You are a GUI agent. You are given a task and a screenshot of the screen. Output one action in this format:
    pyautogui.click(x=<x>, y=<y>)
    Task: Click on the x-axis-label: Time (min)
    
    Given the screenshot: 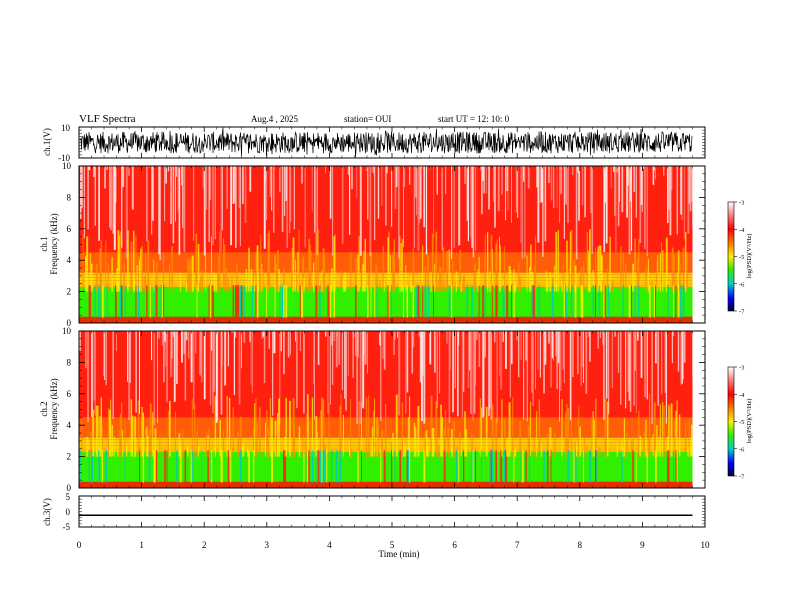 What is the action you would take?
    pyautogui.click(x=399, y=554)
    